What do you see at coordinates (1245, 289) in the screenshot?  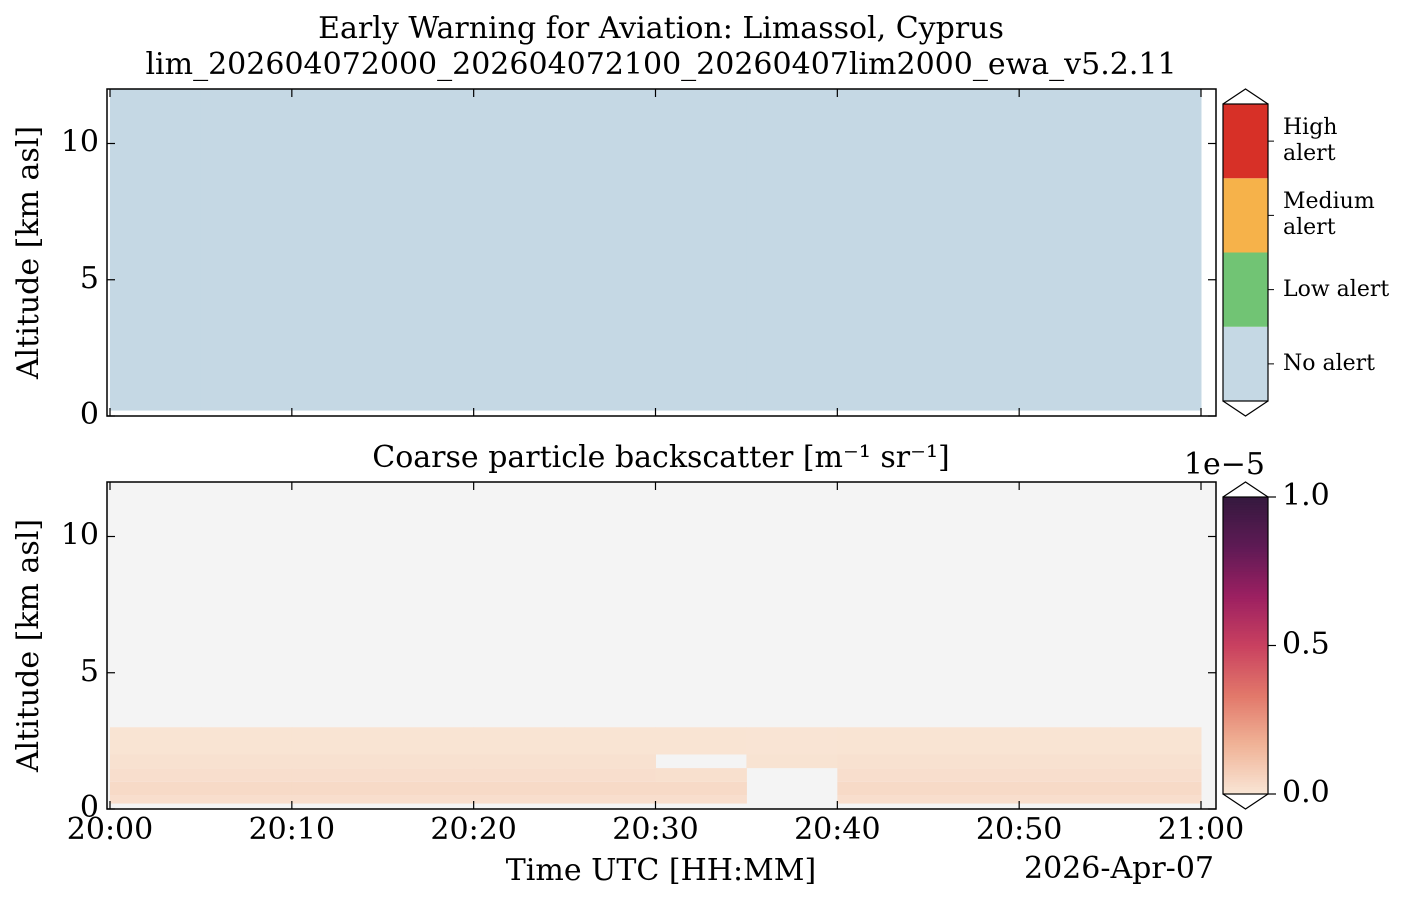 I see `colorbar-segment` at bounding box center [1245, 289].